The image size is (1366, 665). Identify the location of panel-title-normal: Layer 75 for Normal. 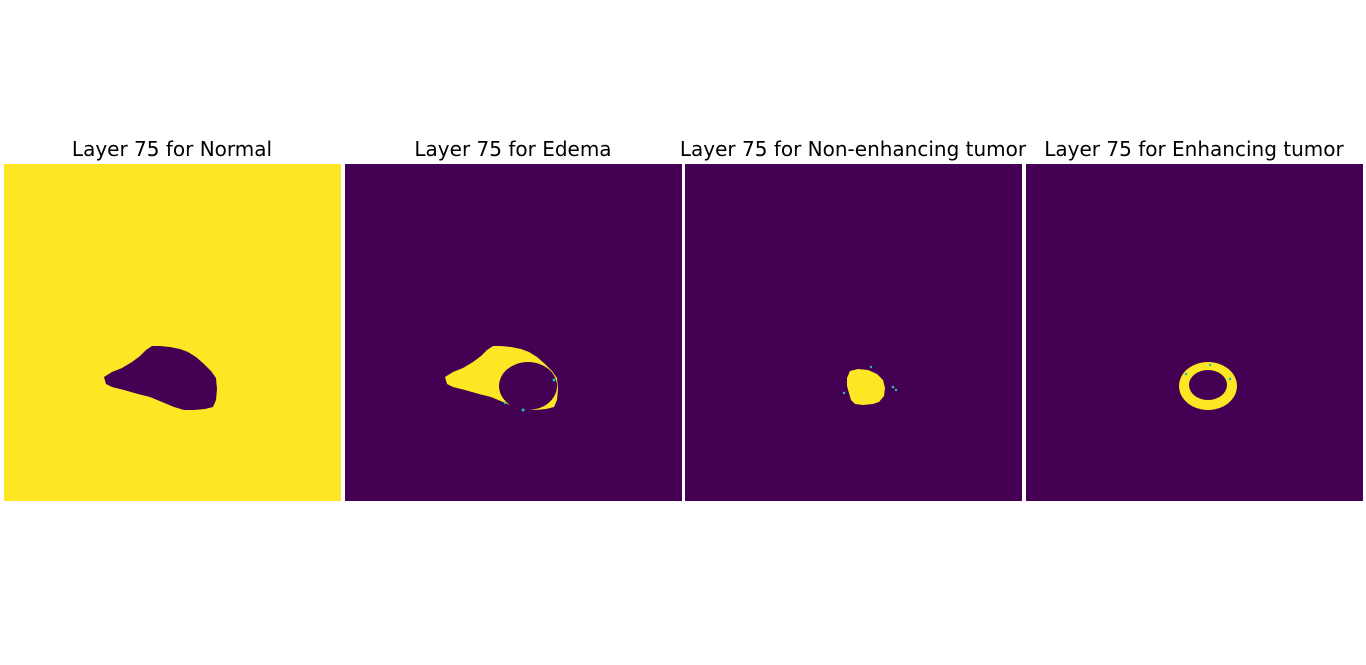
(172, 149).